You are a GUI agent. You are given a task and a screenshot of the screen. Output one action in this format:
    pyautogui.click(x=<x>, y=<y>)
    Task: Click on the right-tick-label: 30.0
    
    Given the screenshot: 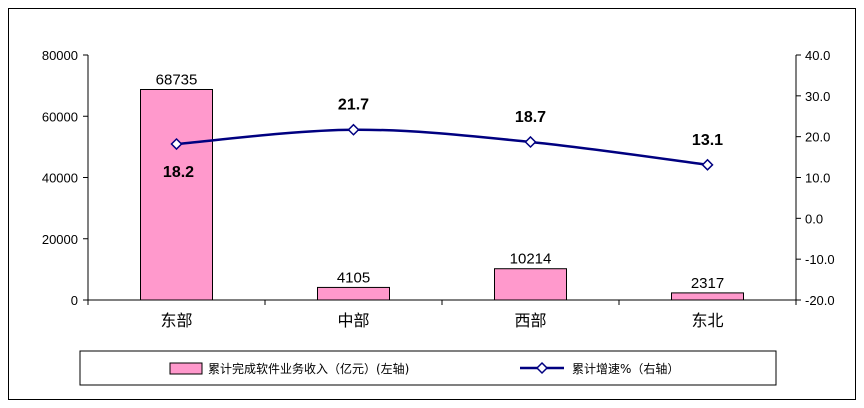 What is the action you would take?
    pyautogui.click(x=817, y=96)
    